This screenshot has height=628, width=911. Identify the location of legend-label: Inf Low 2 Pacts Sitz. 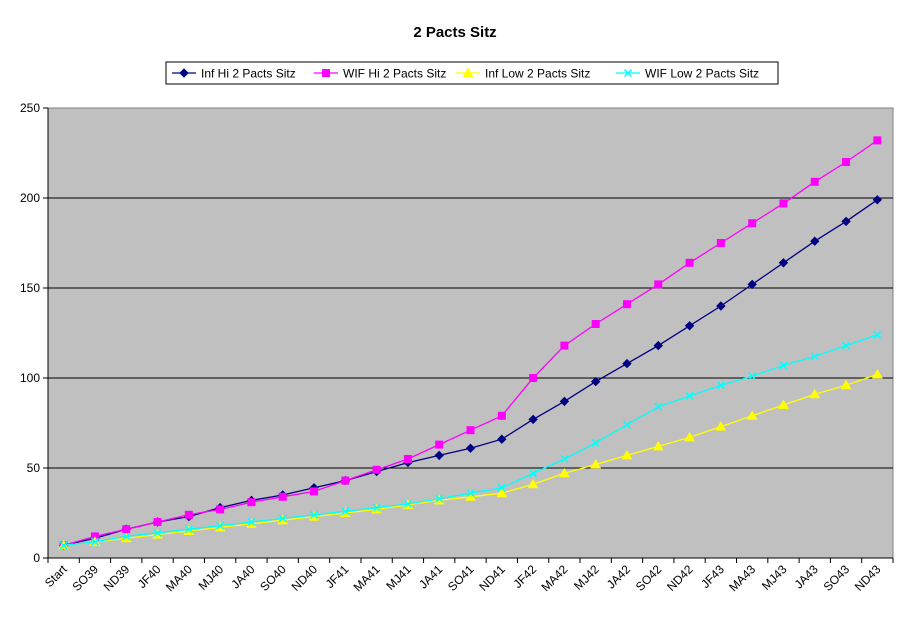
(537, 74).